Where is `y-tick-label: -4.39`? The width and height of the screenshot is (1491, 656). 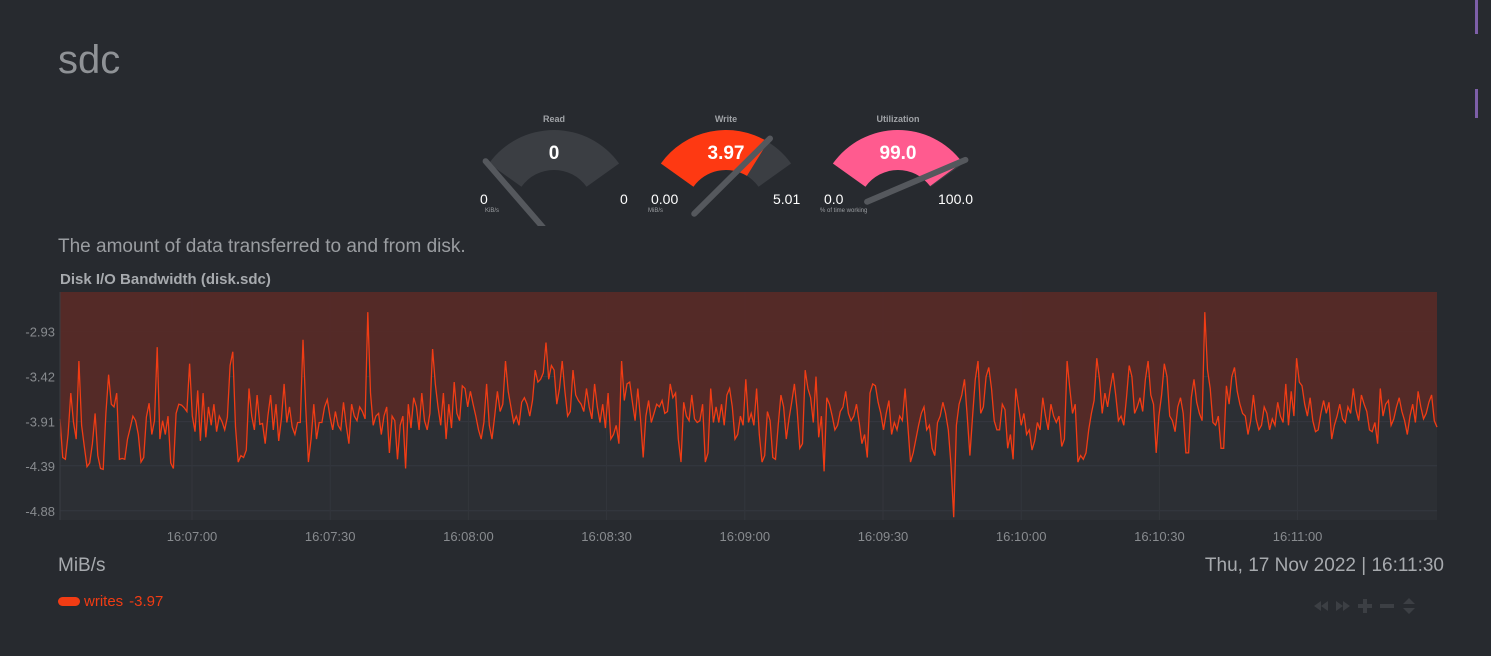
y-tick-label: -4.39 is located at coordinates (40, 466).